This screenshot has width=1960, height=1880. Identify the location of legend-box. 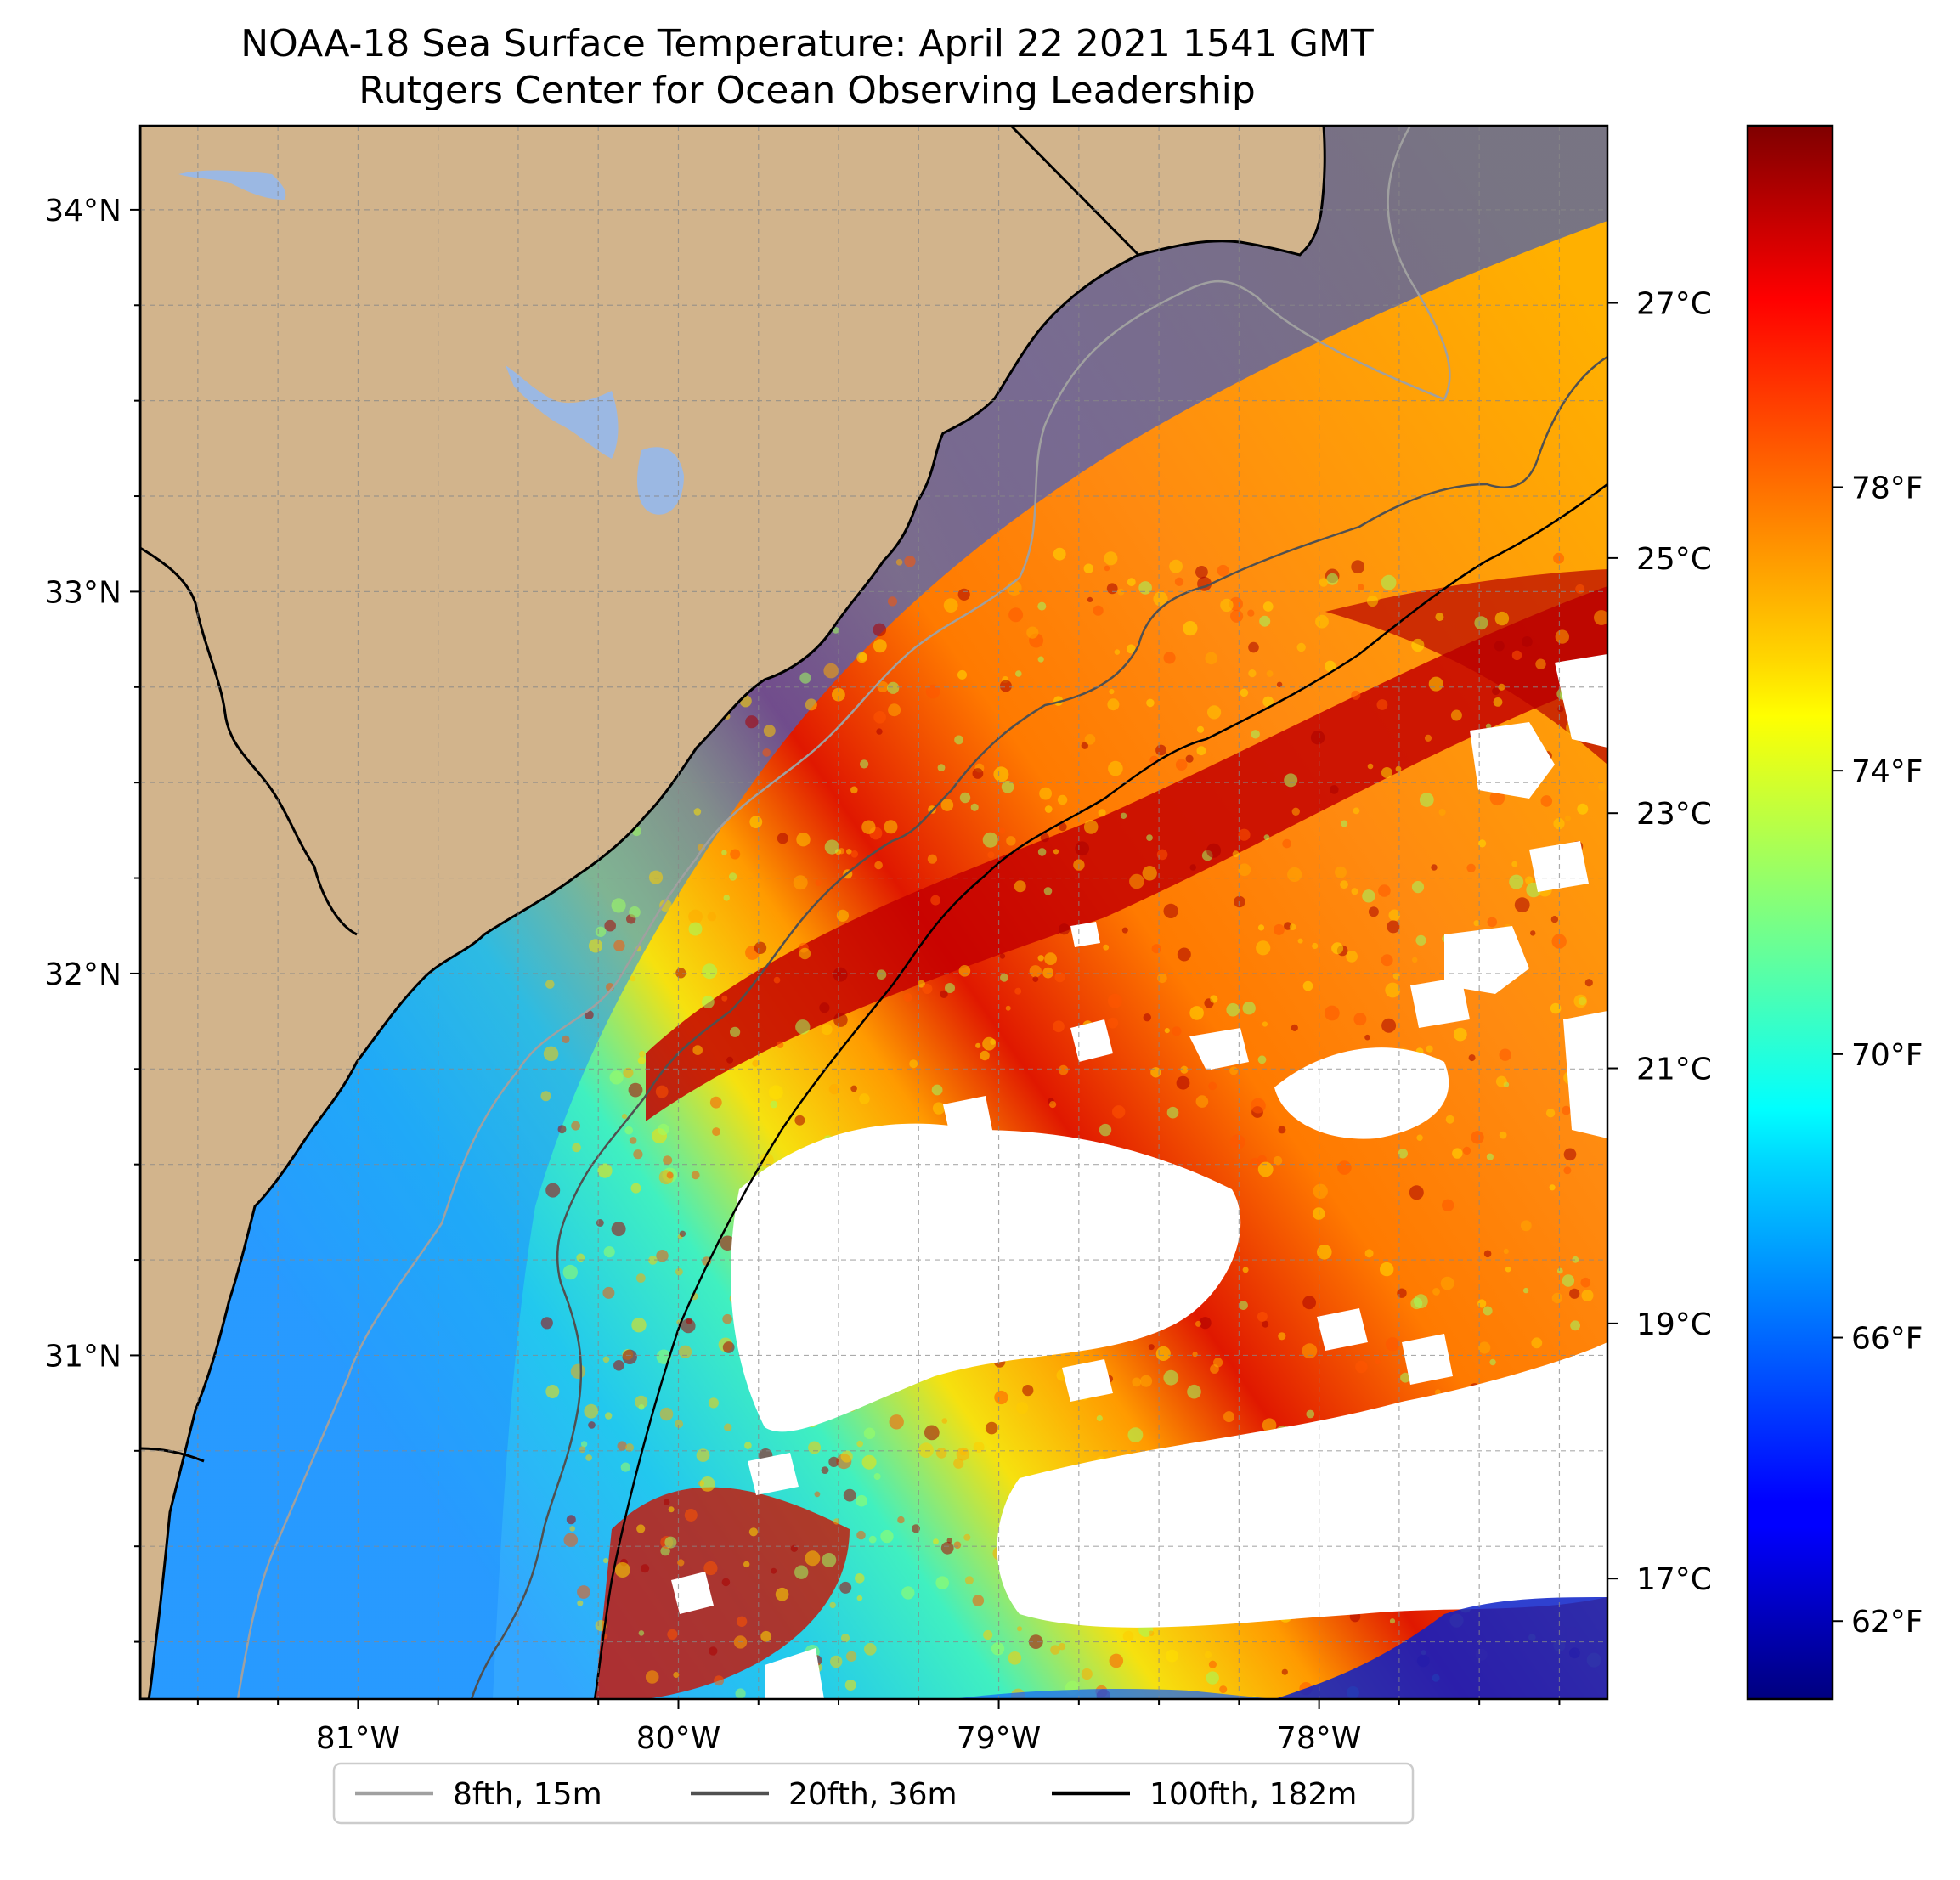
(874, 1794).